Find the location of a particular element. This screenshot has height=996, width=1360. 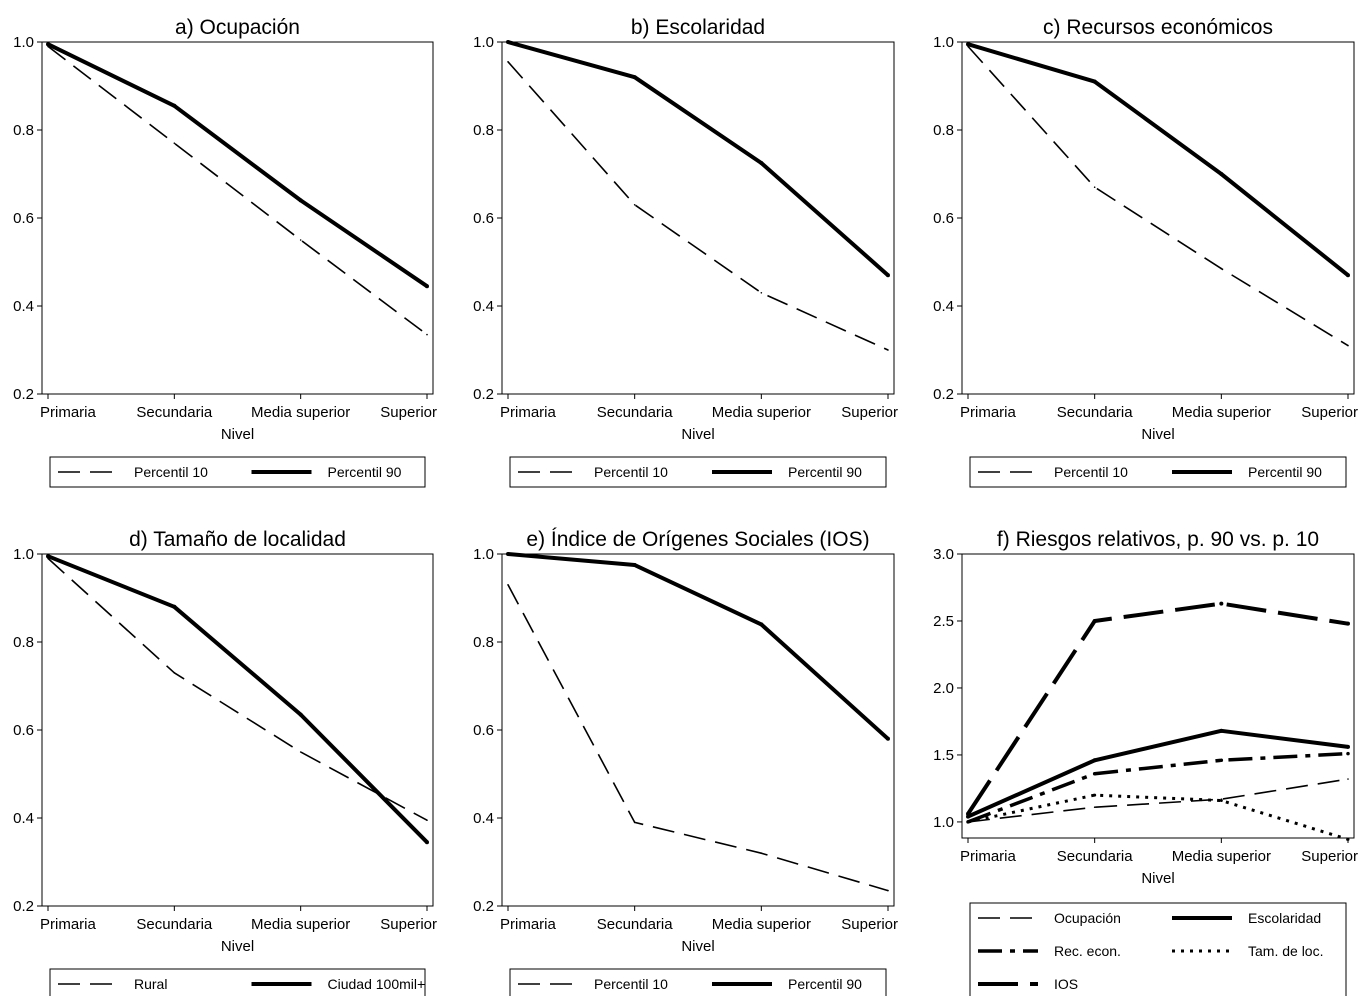

y-tick-label: 2.0 is located at coordinates (943, 688).